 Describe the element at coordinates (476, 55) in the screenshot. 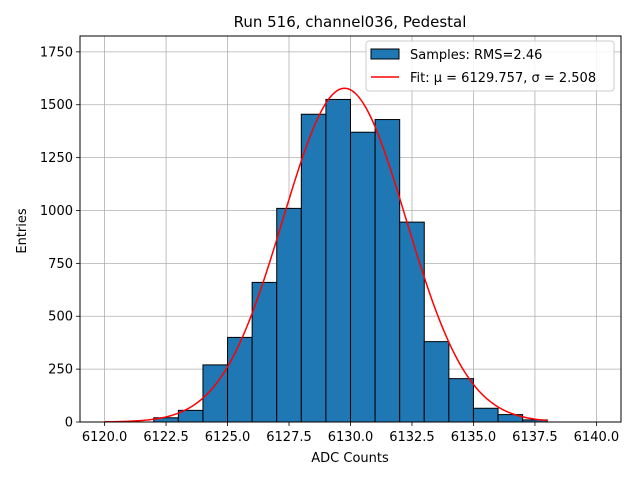

I see `legend-samples-label: Samples: RMS=2.46` at that location.